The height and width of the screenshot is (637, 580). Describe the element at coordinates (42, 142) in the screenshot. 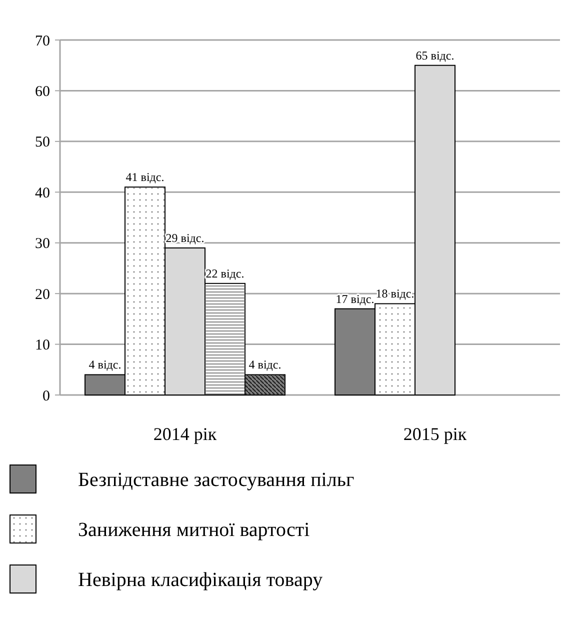

I see `y-tick-label: 50` at that location.